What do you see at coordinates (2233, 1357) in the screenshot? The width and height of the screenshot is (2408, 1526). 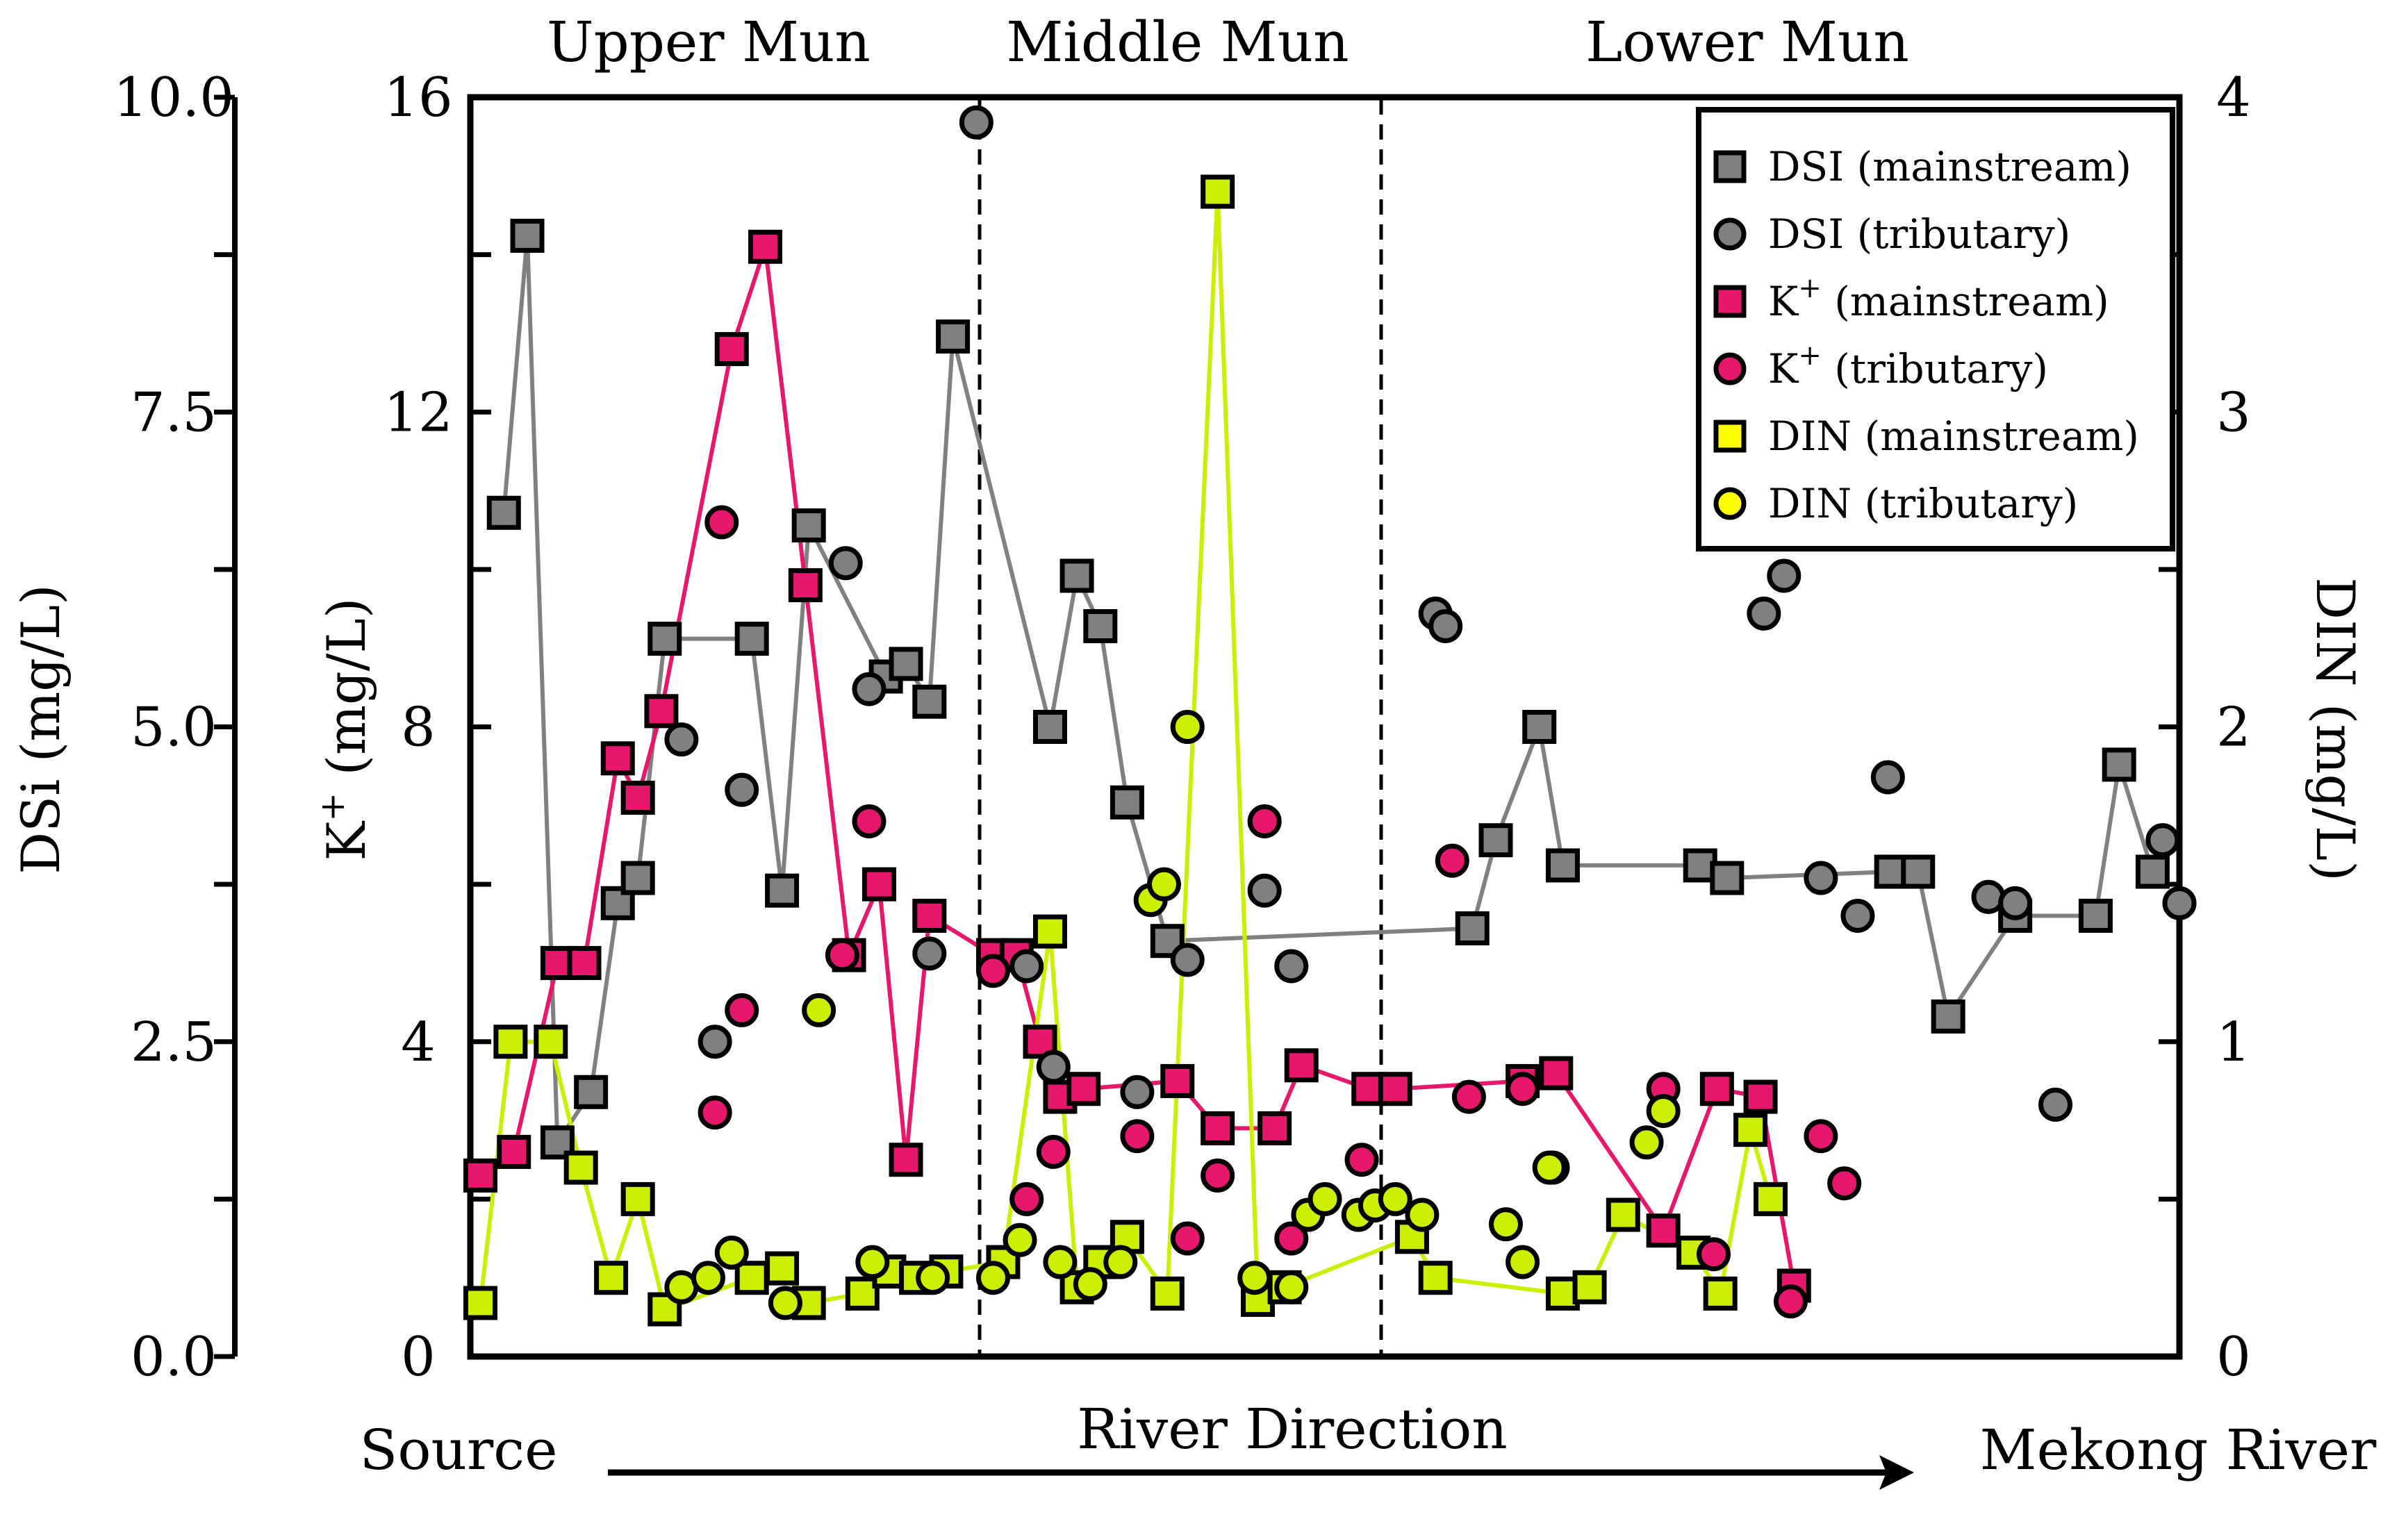 I see `din-tick-label: 0` at bounding box center [2233, 1357].